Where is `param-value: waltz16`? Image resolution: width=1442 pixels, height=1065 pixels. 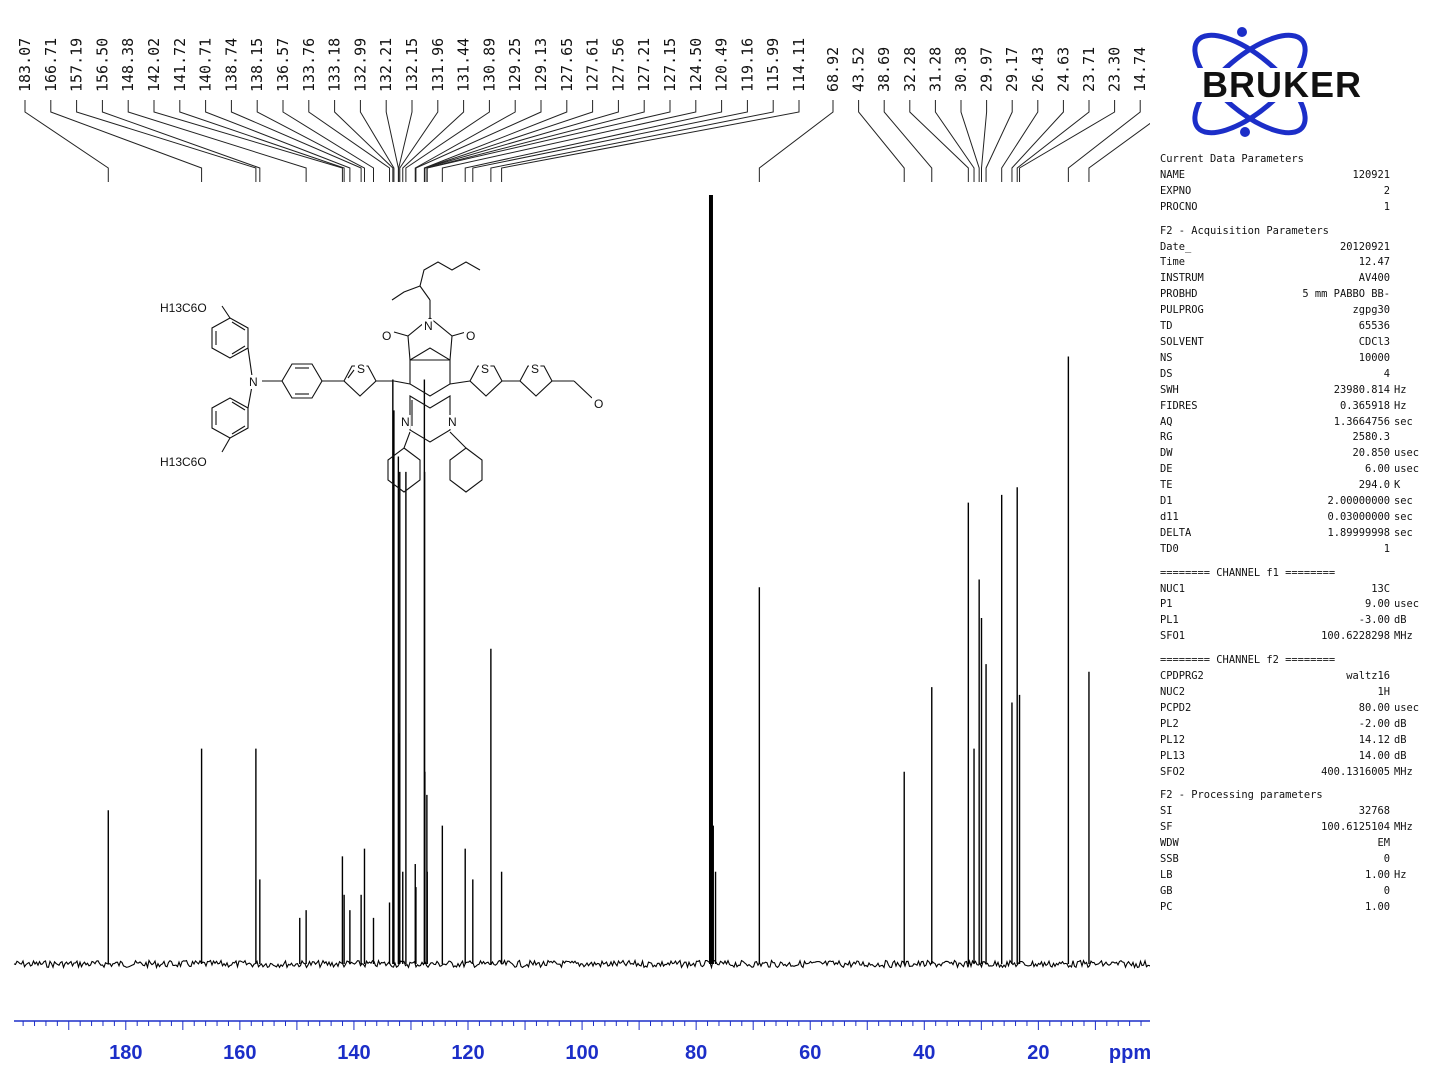 param-value: waltz16 is located at coordinates (1368, 676).